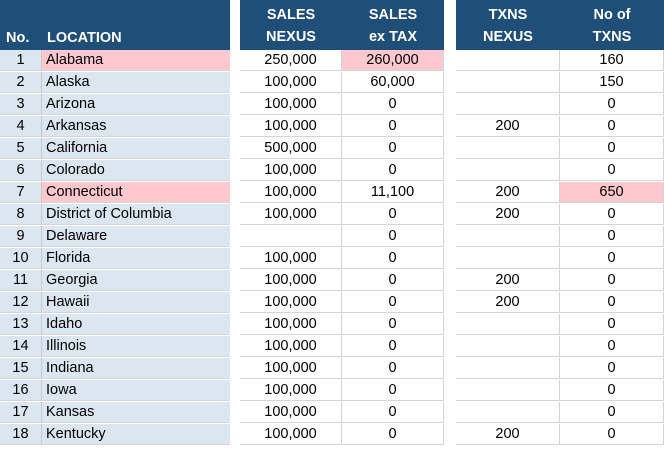 This screenshot has height=450, width=664. I want to click on cell-location: Delaware, so click(136, 236).